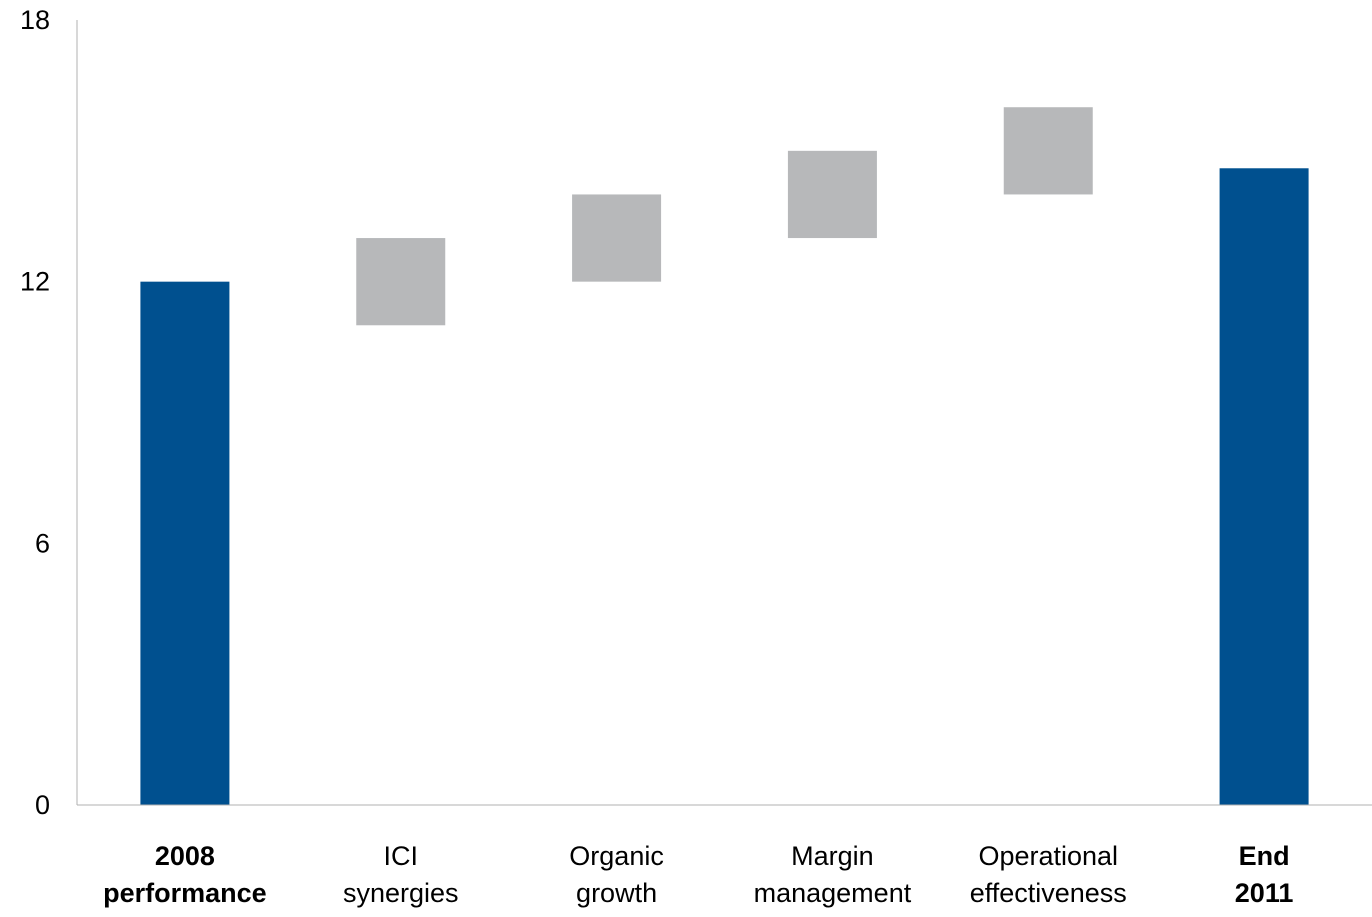  Describe the element at coordinates (1048, 856) in the screenshot. I see `x-category-label: Operational` at that location.